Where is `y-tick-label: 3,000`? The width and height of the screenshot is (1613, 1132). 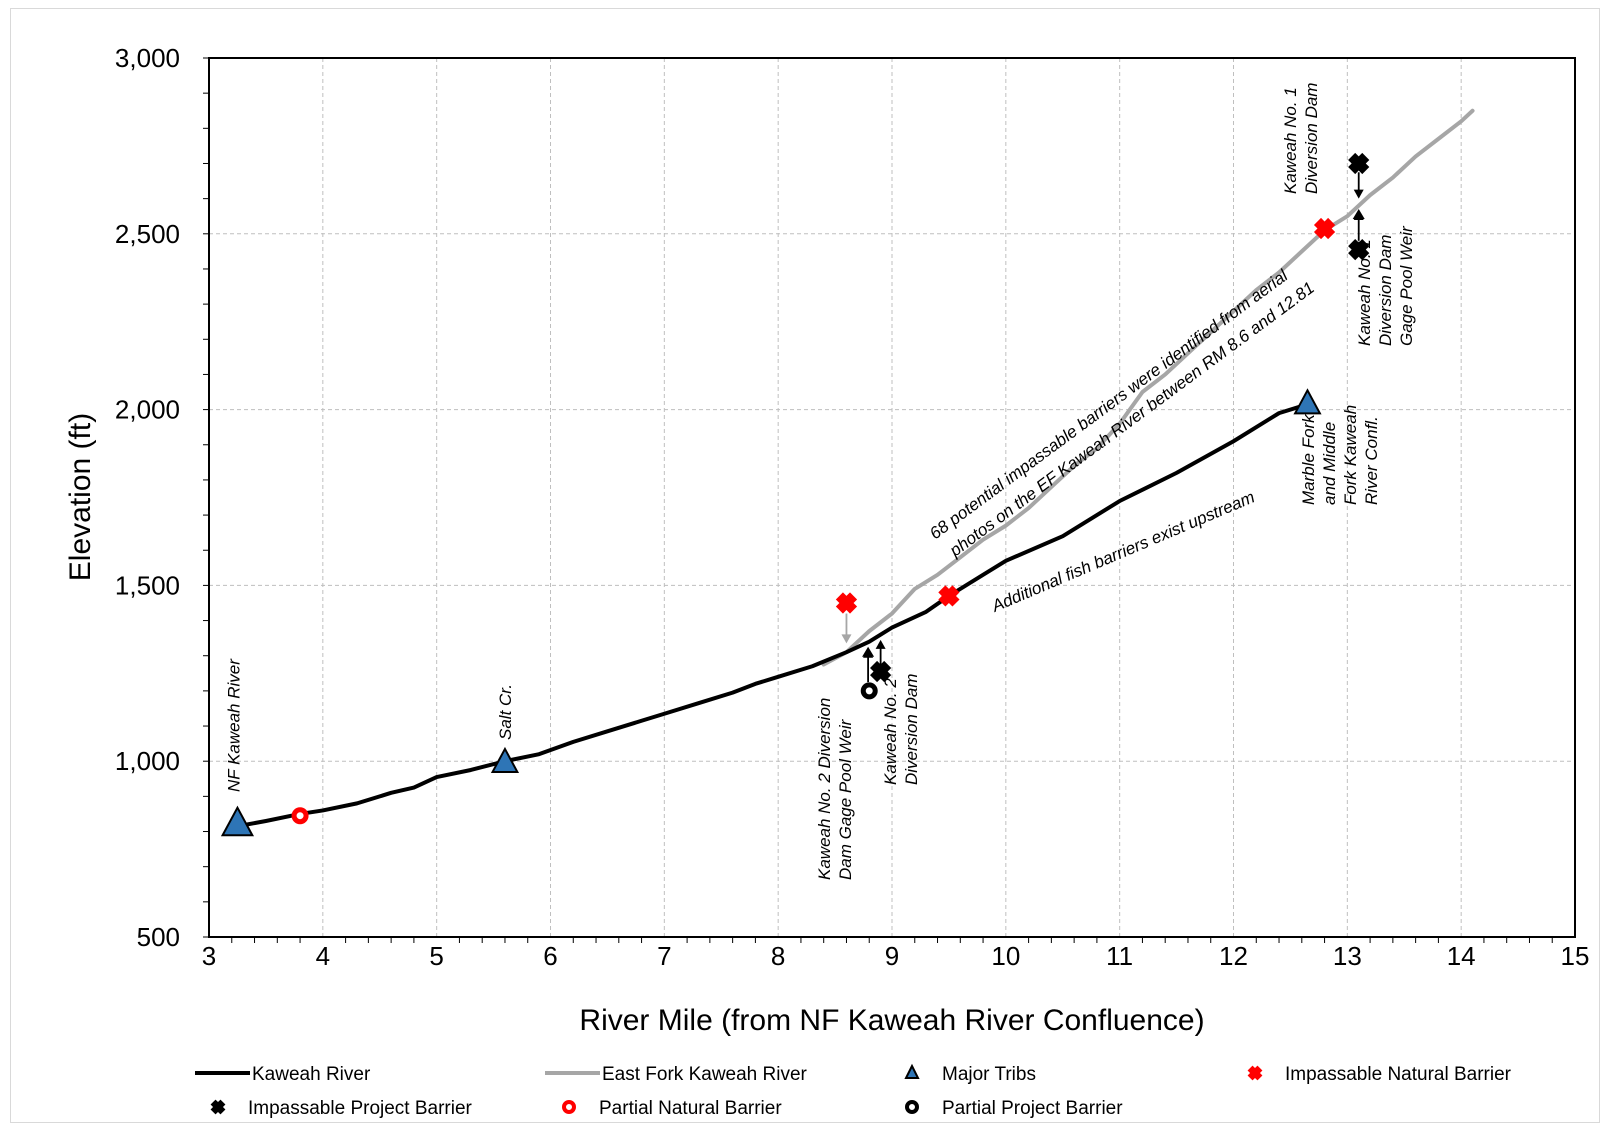 y-tick-label: 3,000 is located at coordinates (147, 58).